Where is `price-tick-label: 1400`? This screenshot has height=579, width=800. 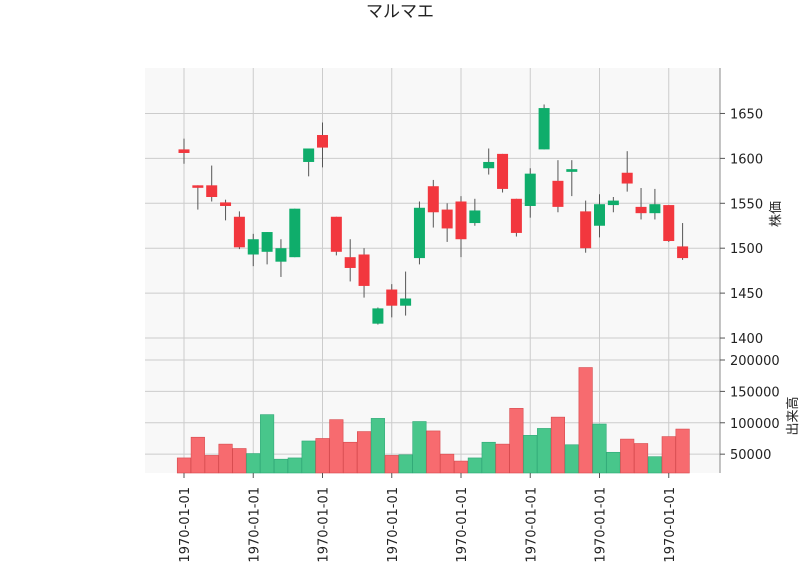
price-tick-label: 1400 is located at coordinates (746, 339).